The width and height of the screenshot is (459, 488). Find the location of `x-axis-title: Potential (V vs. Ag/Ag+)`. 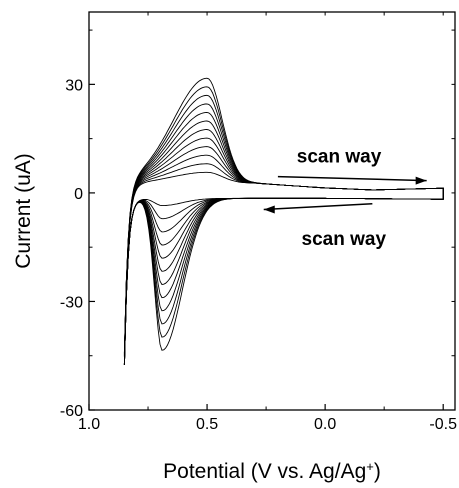

x-axis-title: Potential (V vs. Ag/Ag+) is located at coordinates (272, 471).